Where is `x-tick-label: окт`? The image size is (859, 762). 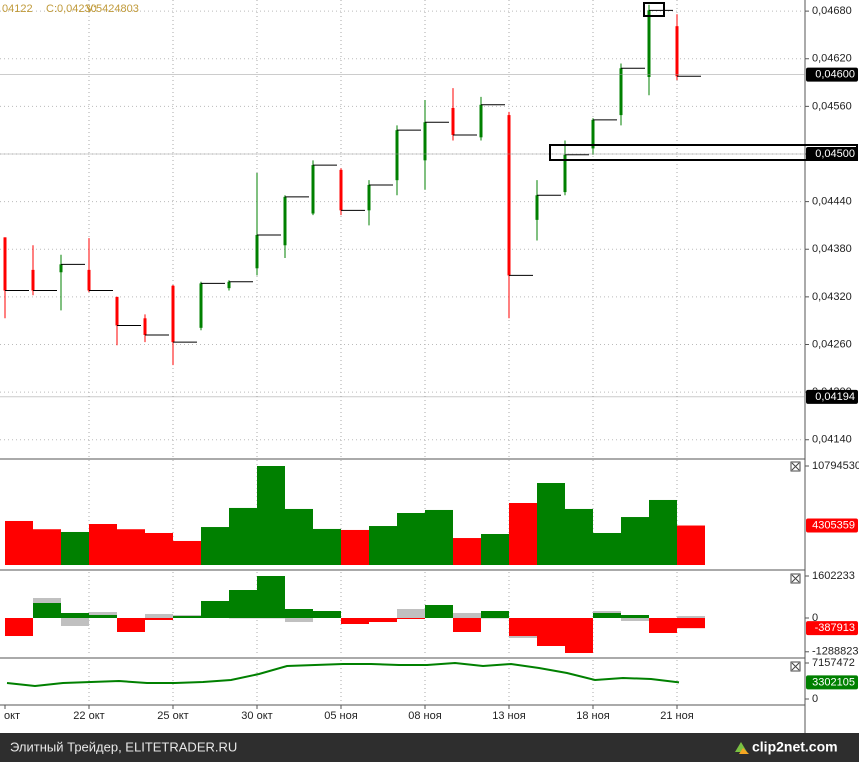
x-tick-label: окт is located at coordinates (12, 716).